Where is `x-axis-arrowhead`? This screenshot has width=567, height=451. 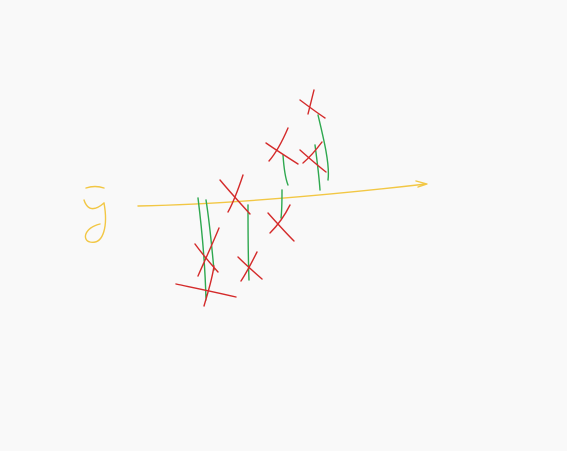 x-axis-arrowhead is located at coordinates (473, 335).